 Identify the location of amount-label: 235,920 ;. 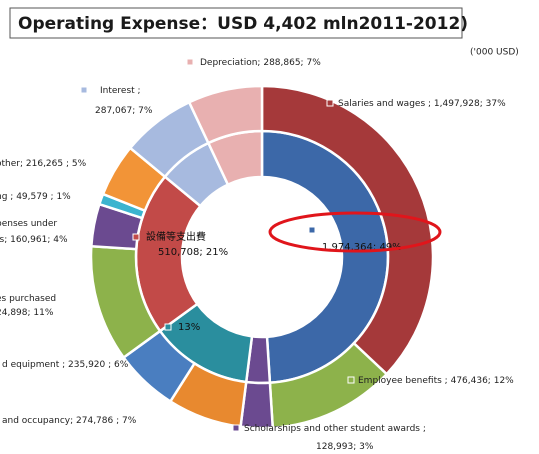
(89, 365).